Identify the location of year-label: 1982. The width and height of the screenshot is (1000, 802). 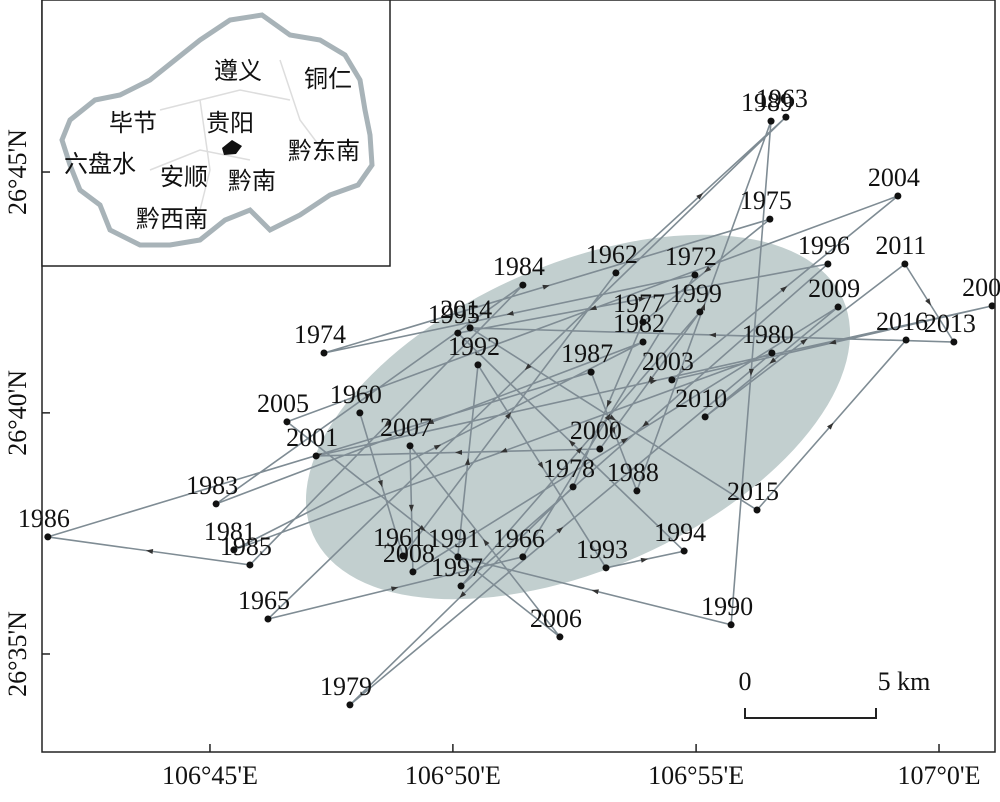
(639, 323).